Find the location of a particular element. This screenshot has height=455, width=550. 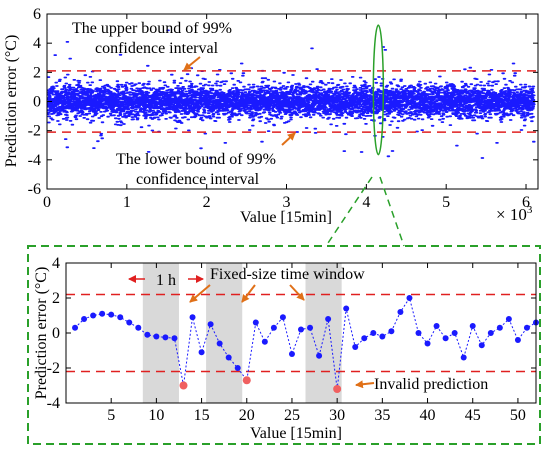

detail-y-tick-label: -2 is located at coordinates (53, 368).